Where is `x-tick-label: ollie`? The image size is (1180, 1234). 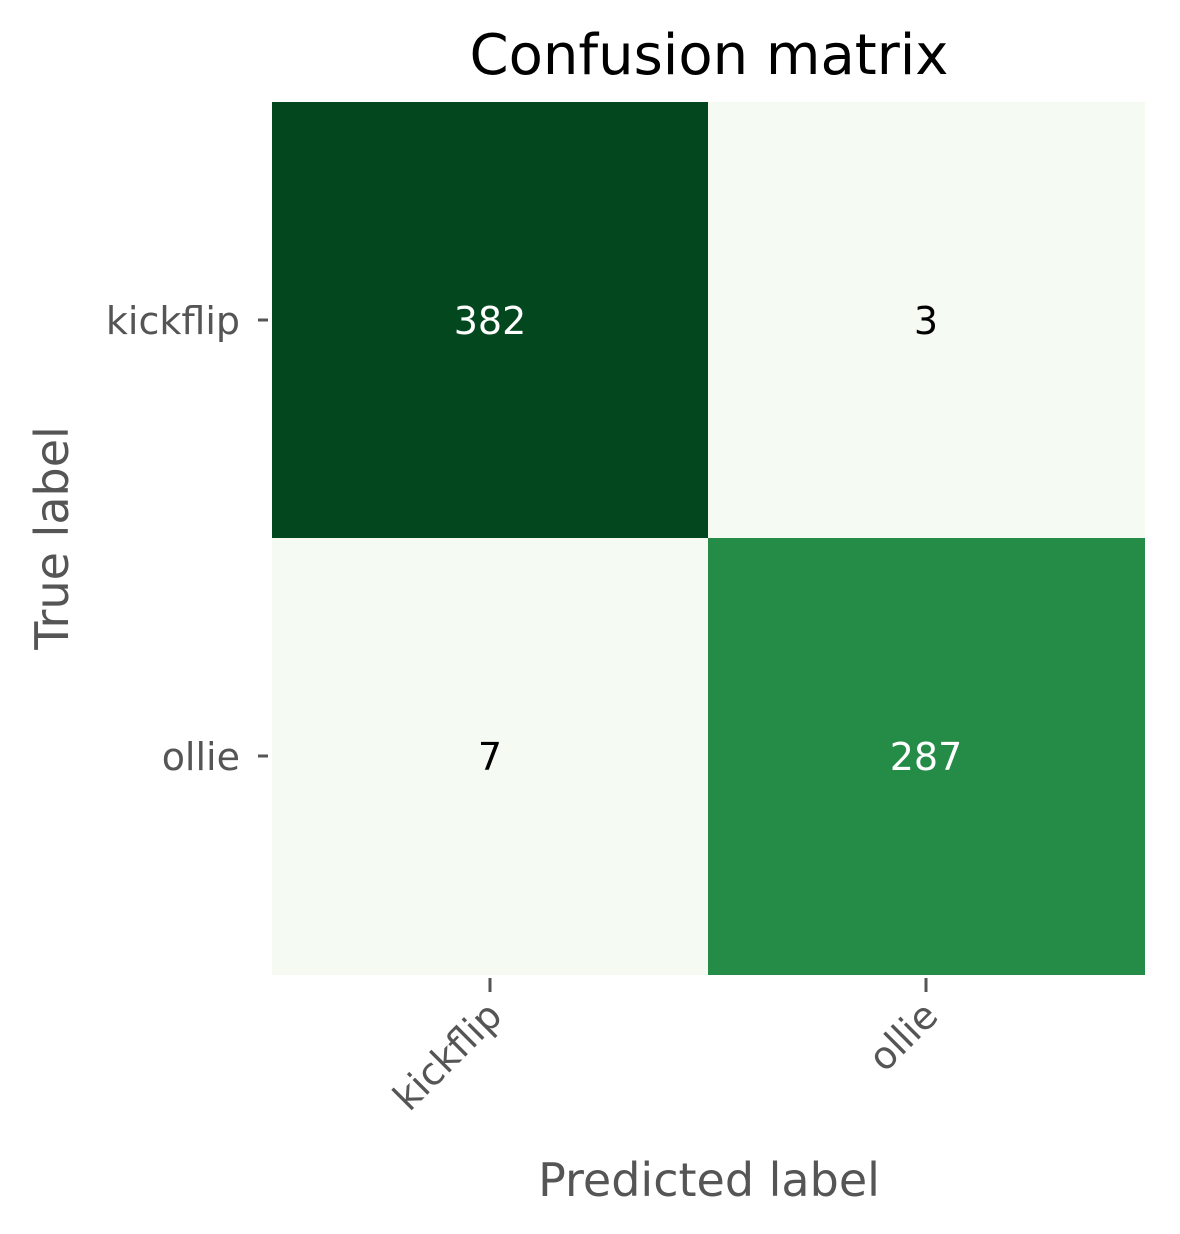 x-tick-label: ollie is located at coordinates (903, 1036).